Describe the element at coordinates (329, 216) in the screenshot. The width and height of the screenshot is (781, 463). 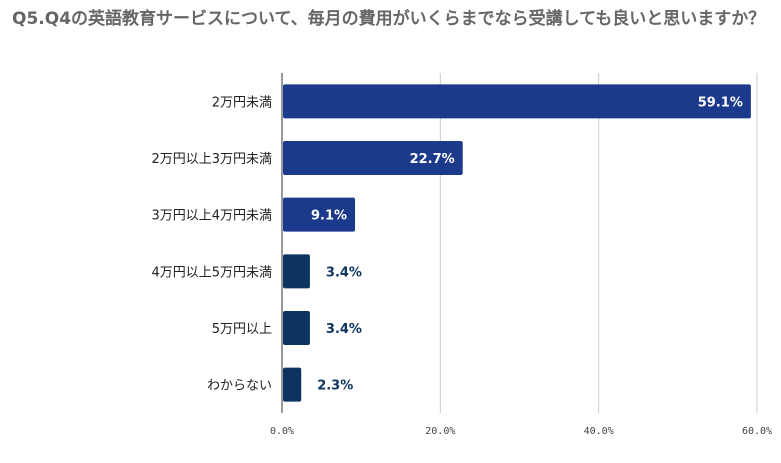
I see `data-label: 9.1%` at that location.